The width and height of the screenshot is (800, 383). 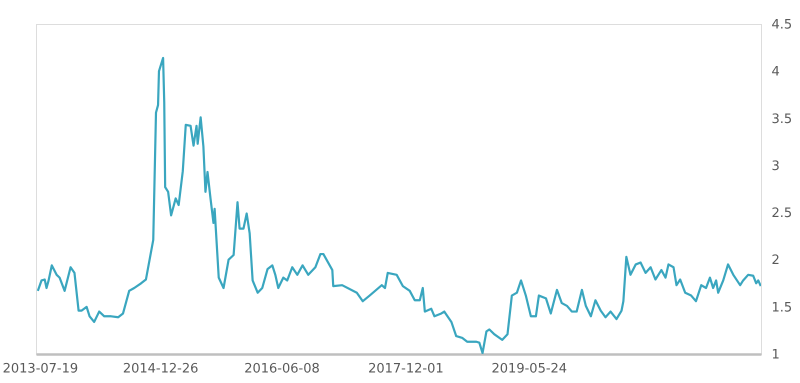 What do you see at coordinates (782, 119) in the screenshot?
I see `y-tick-label: 3.5` at bounding box center [782, 119].